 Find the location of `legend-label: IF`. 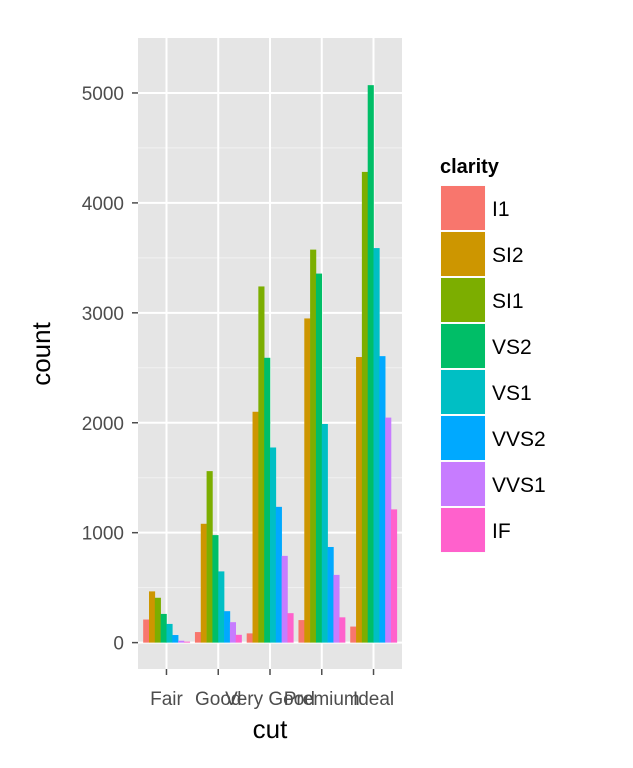

legend-label: IF is located at coordinates (501, 531).